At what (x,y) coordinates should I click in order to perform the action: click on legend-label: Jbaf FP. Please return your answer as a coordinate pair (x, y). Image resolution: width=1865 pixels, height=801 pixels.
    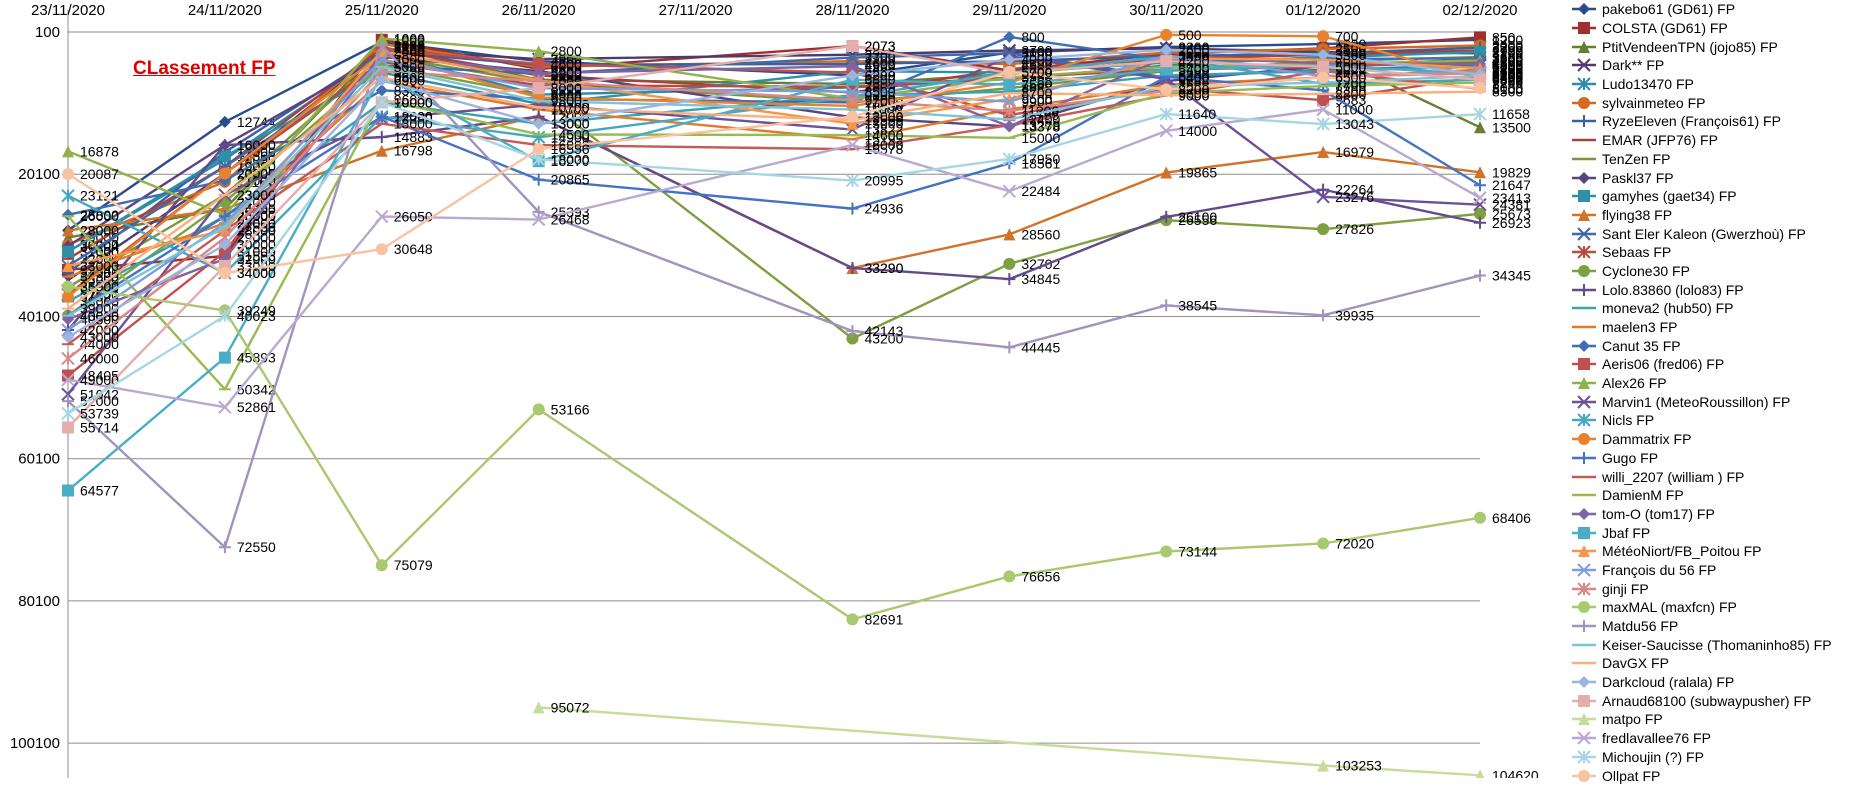
    Looking at the image, I should click on (1626, 532).